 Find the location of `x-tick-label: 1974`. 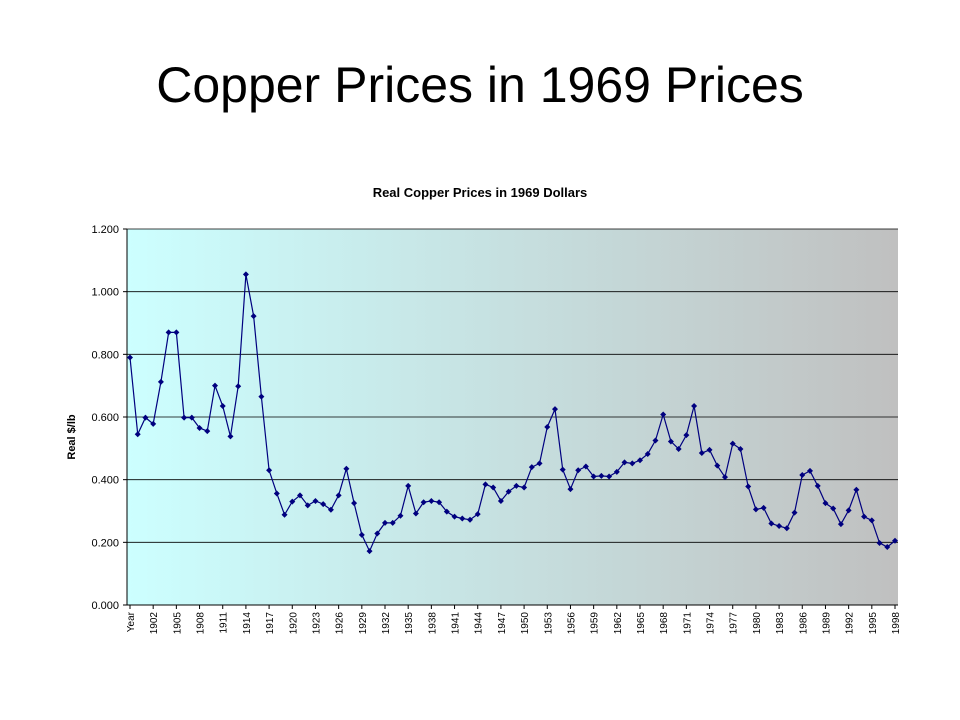

x-tick-label: 1974 is located at coordinates (711, 623).